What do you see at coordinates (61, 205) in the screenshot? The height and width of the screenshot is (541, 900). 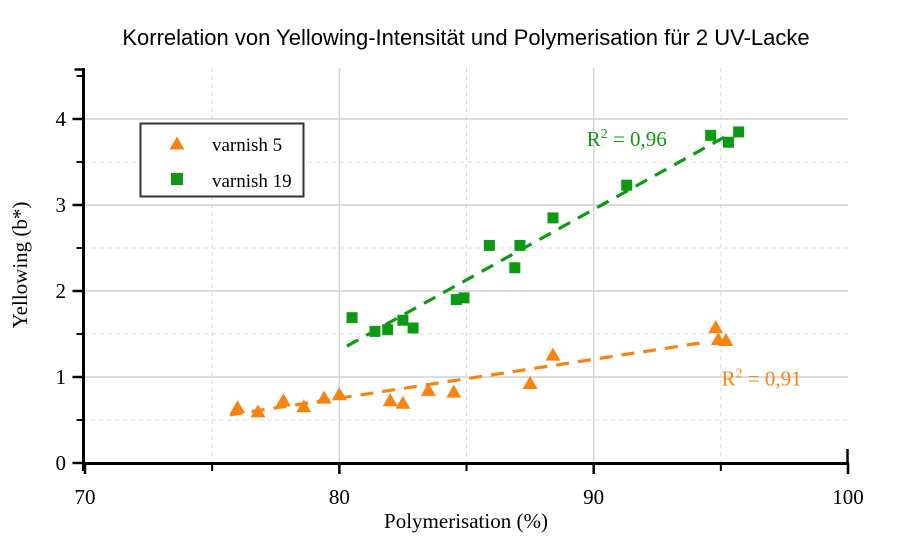 I see `y-tick-label-3: 3` at bounding box center [61, 205].